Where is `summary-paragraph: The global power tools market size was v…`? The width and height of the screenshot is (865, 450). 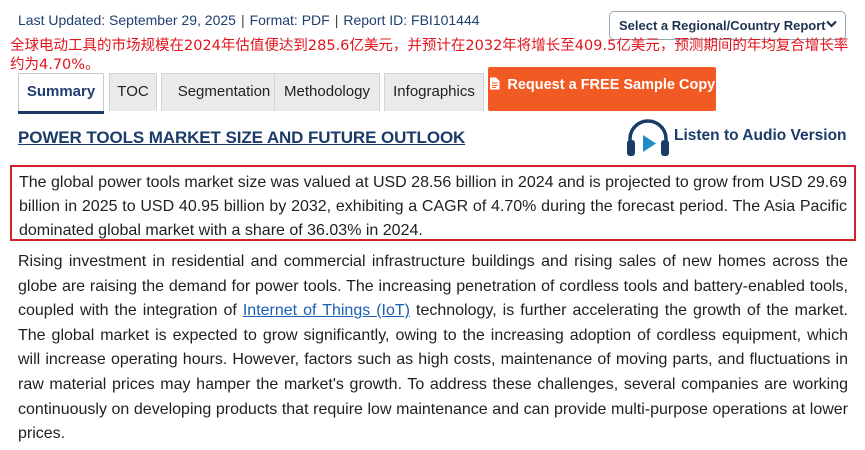 summary-paragraph: The global power tools market size was v… is located at coordinates (433, 206).